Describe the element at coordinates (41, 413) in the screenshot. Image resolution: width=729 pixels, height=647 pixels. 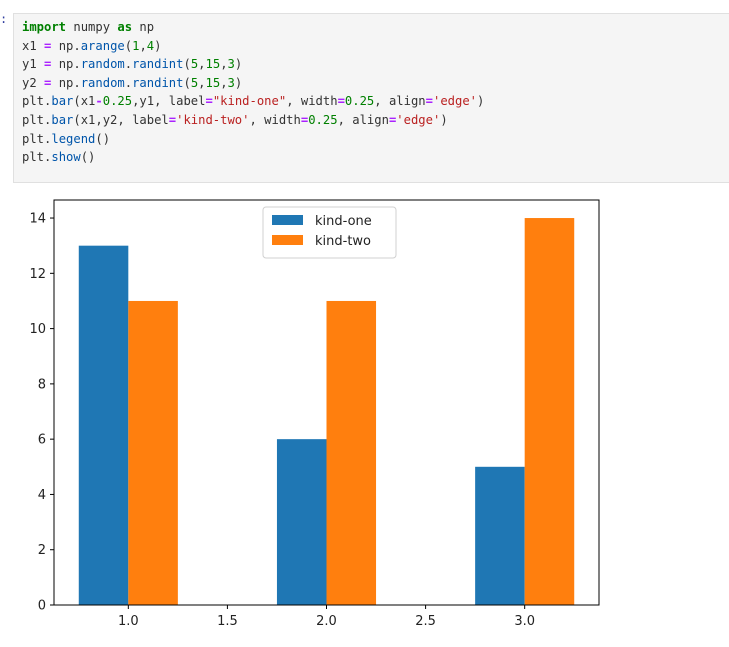
I see `y-axis-ticks: 0 2 4 6 8 10 12 14` at that location.